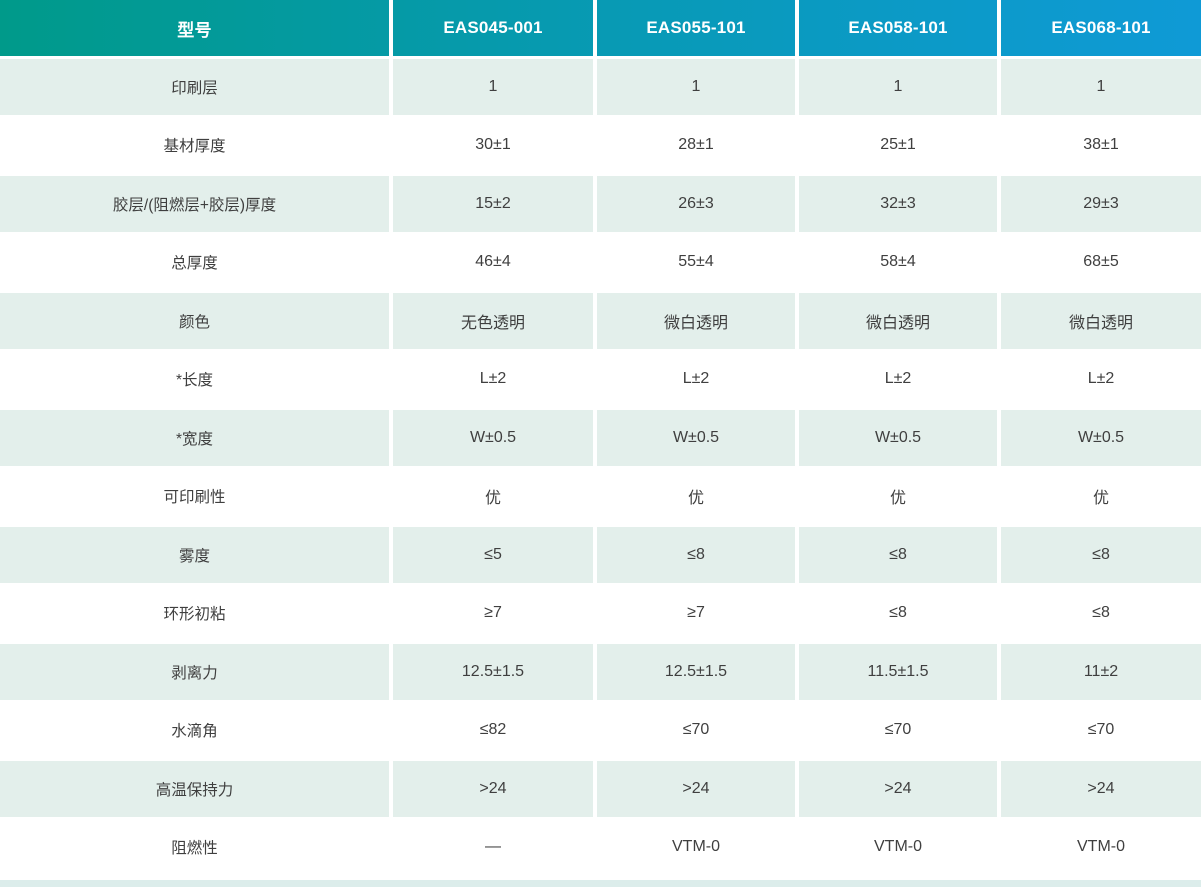  I want to click on table-row: *宽度 W±0.5 W±0.5 W±0.5 W±0.5, so click(600, 438).